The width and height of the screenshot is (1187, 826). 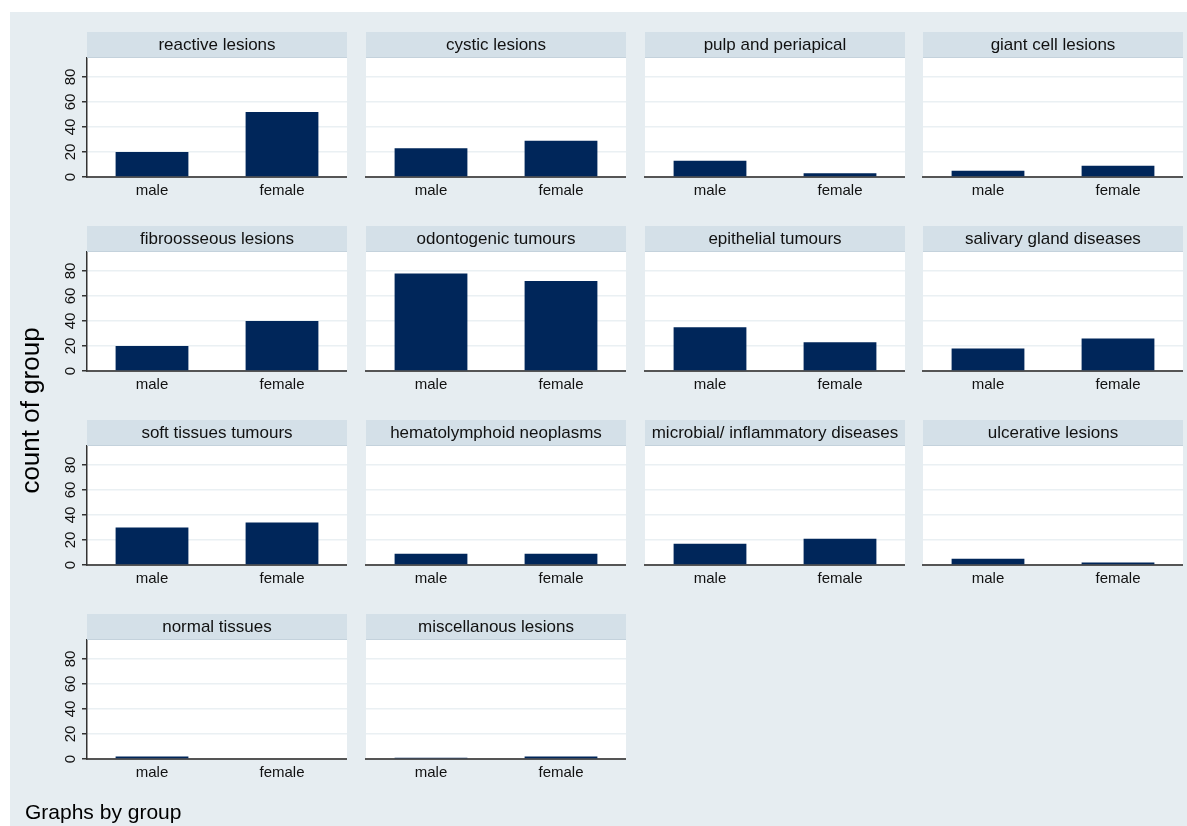 What do you see at coordinates (775, 238) in the screenshot?
I see `title-strip: epithelial tumours` at bounding box center [775, 238].